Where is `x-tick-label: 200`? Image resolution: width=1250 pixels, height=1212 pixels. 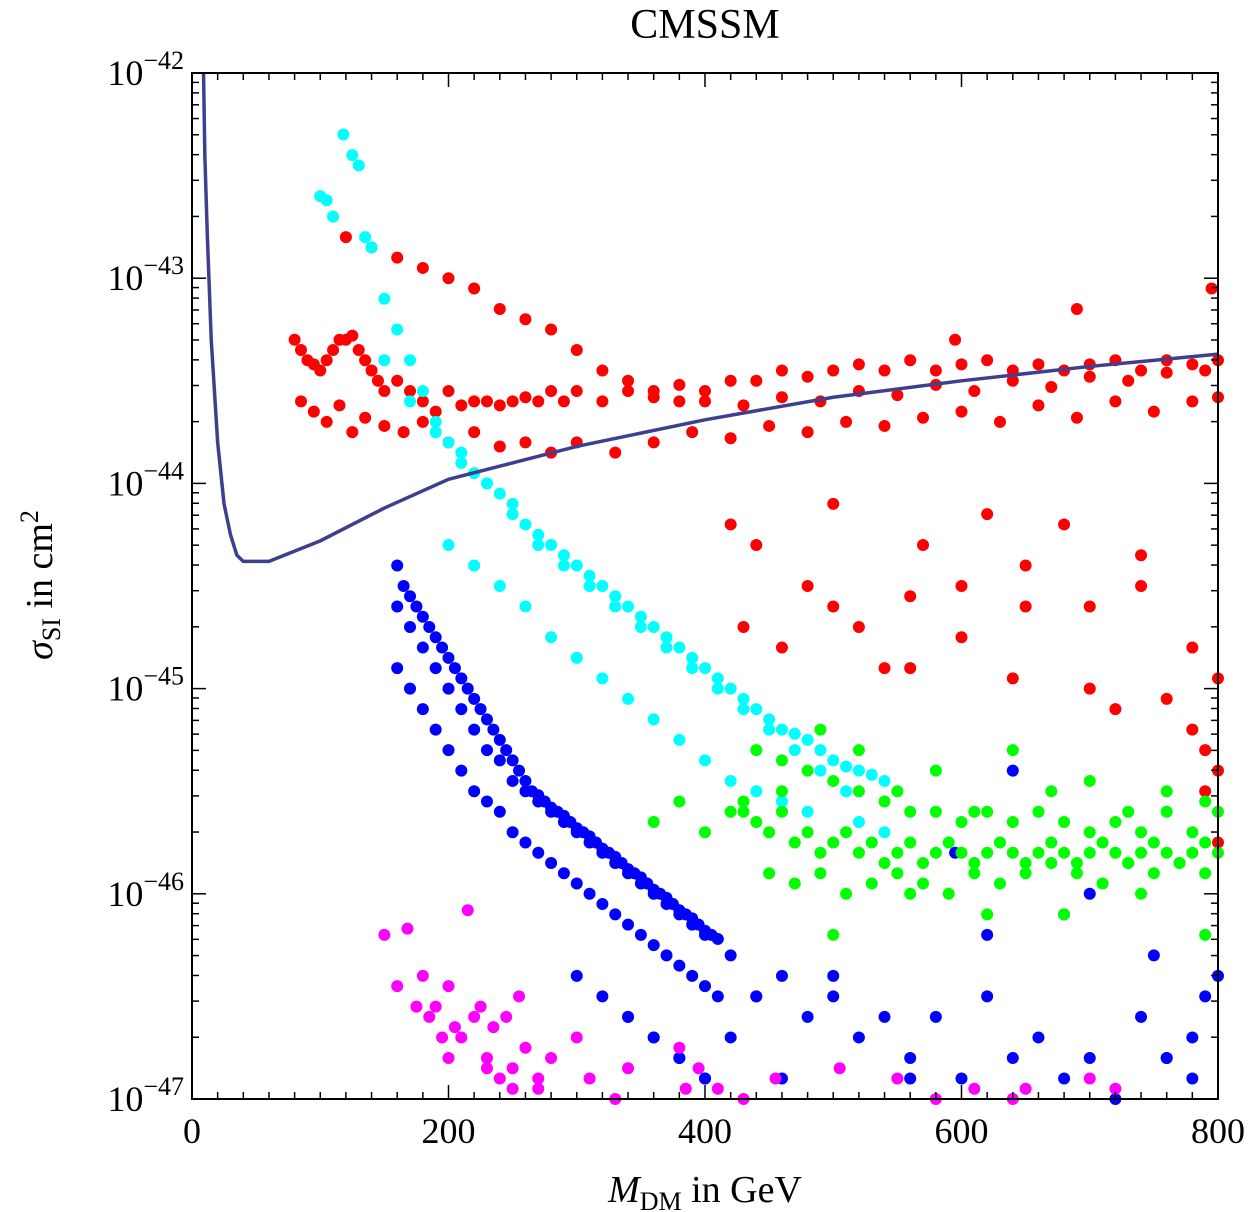
x-tick-label: 200 is located at coordinates (449, 1131).